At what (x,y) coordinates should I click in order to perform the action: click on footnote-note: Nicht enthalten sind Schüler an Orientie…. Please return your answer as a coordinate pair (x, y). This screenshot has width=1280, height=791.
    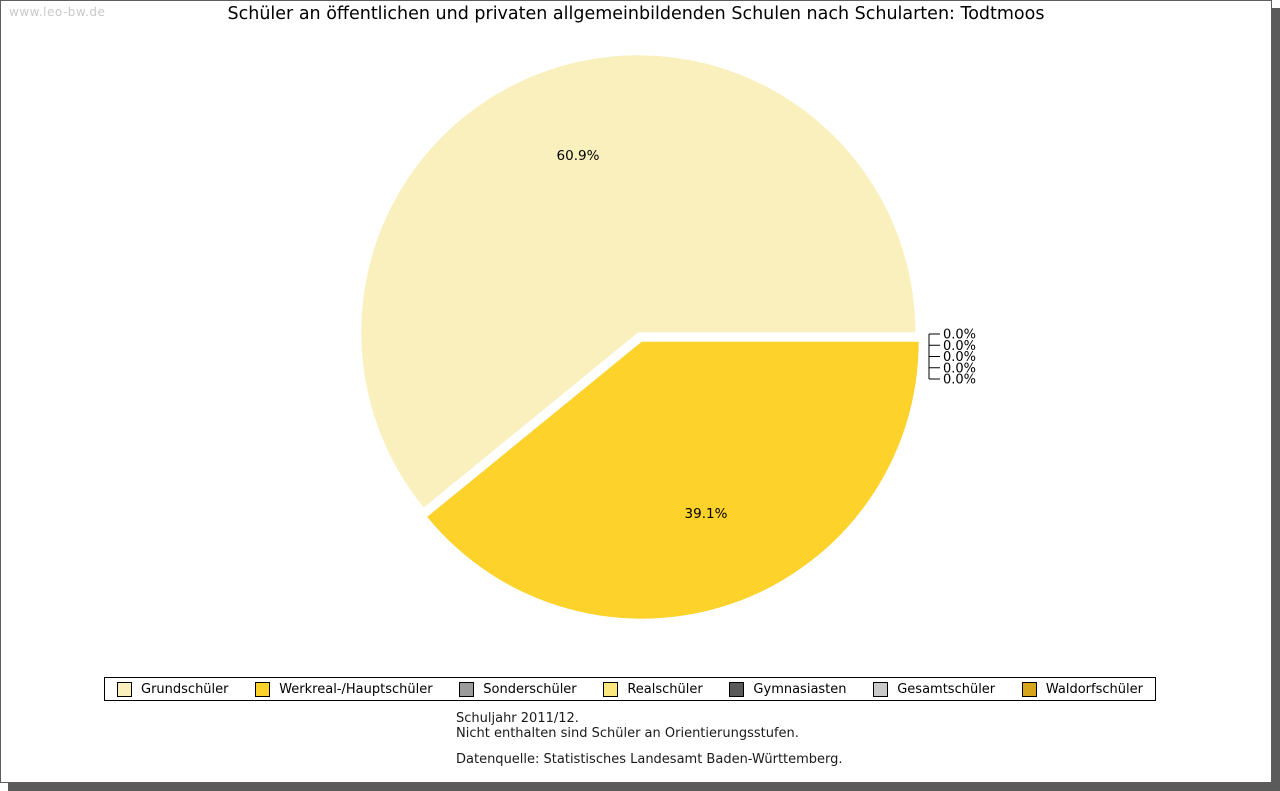
    Looking at the image, I should click on (627, 733).